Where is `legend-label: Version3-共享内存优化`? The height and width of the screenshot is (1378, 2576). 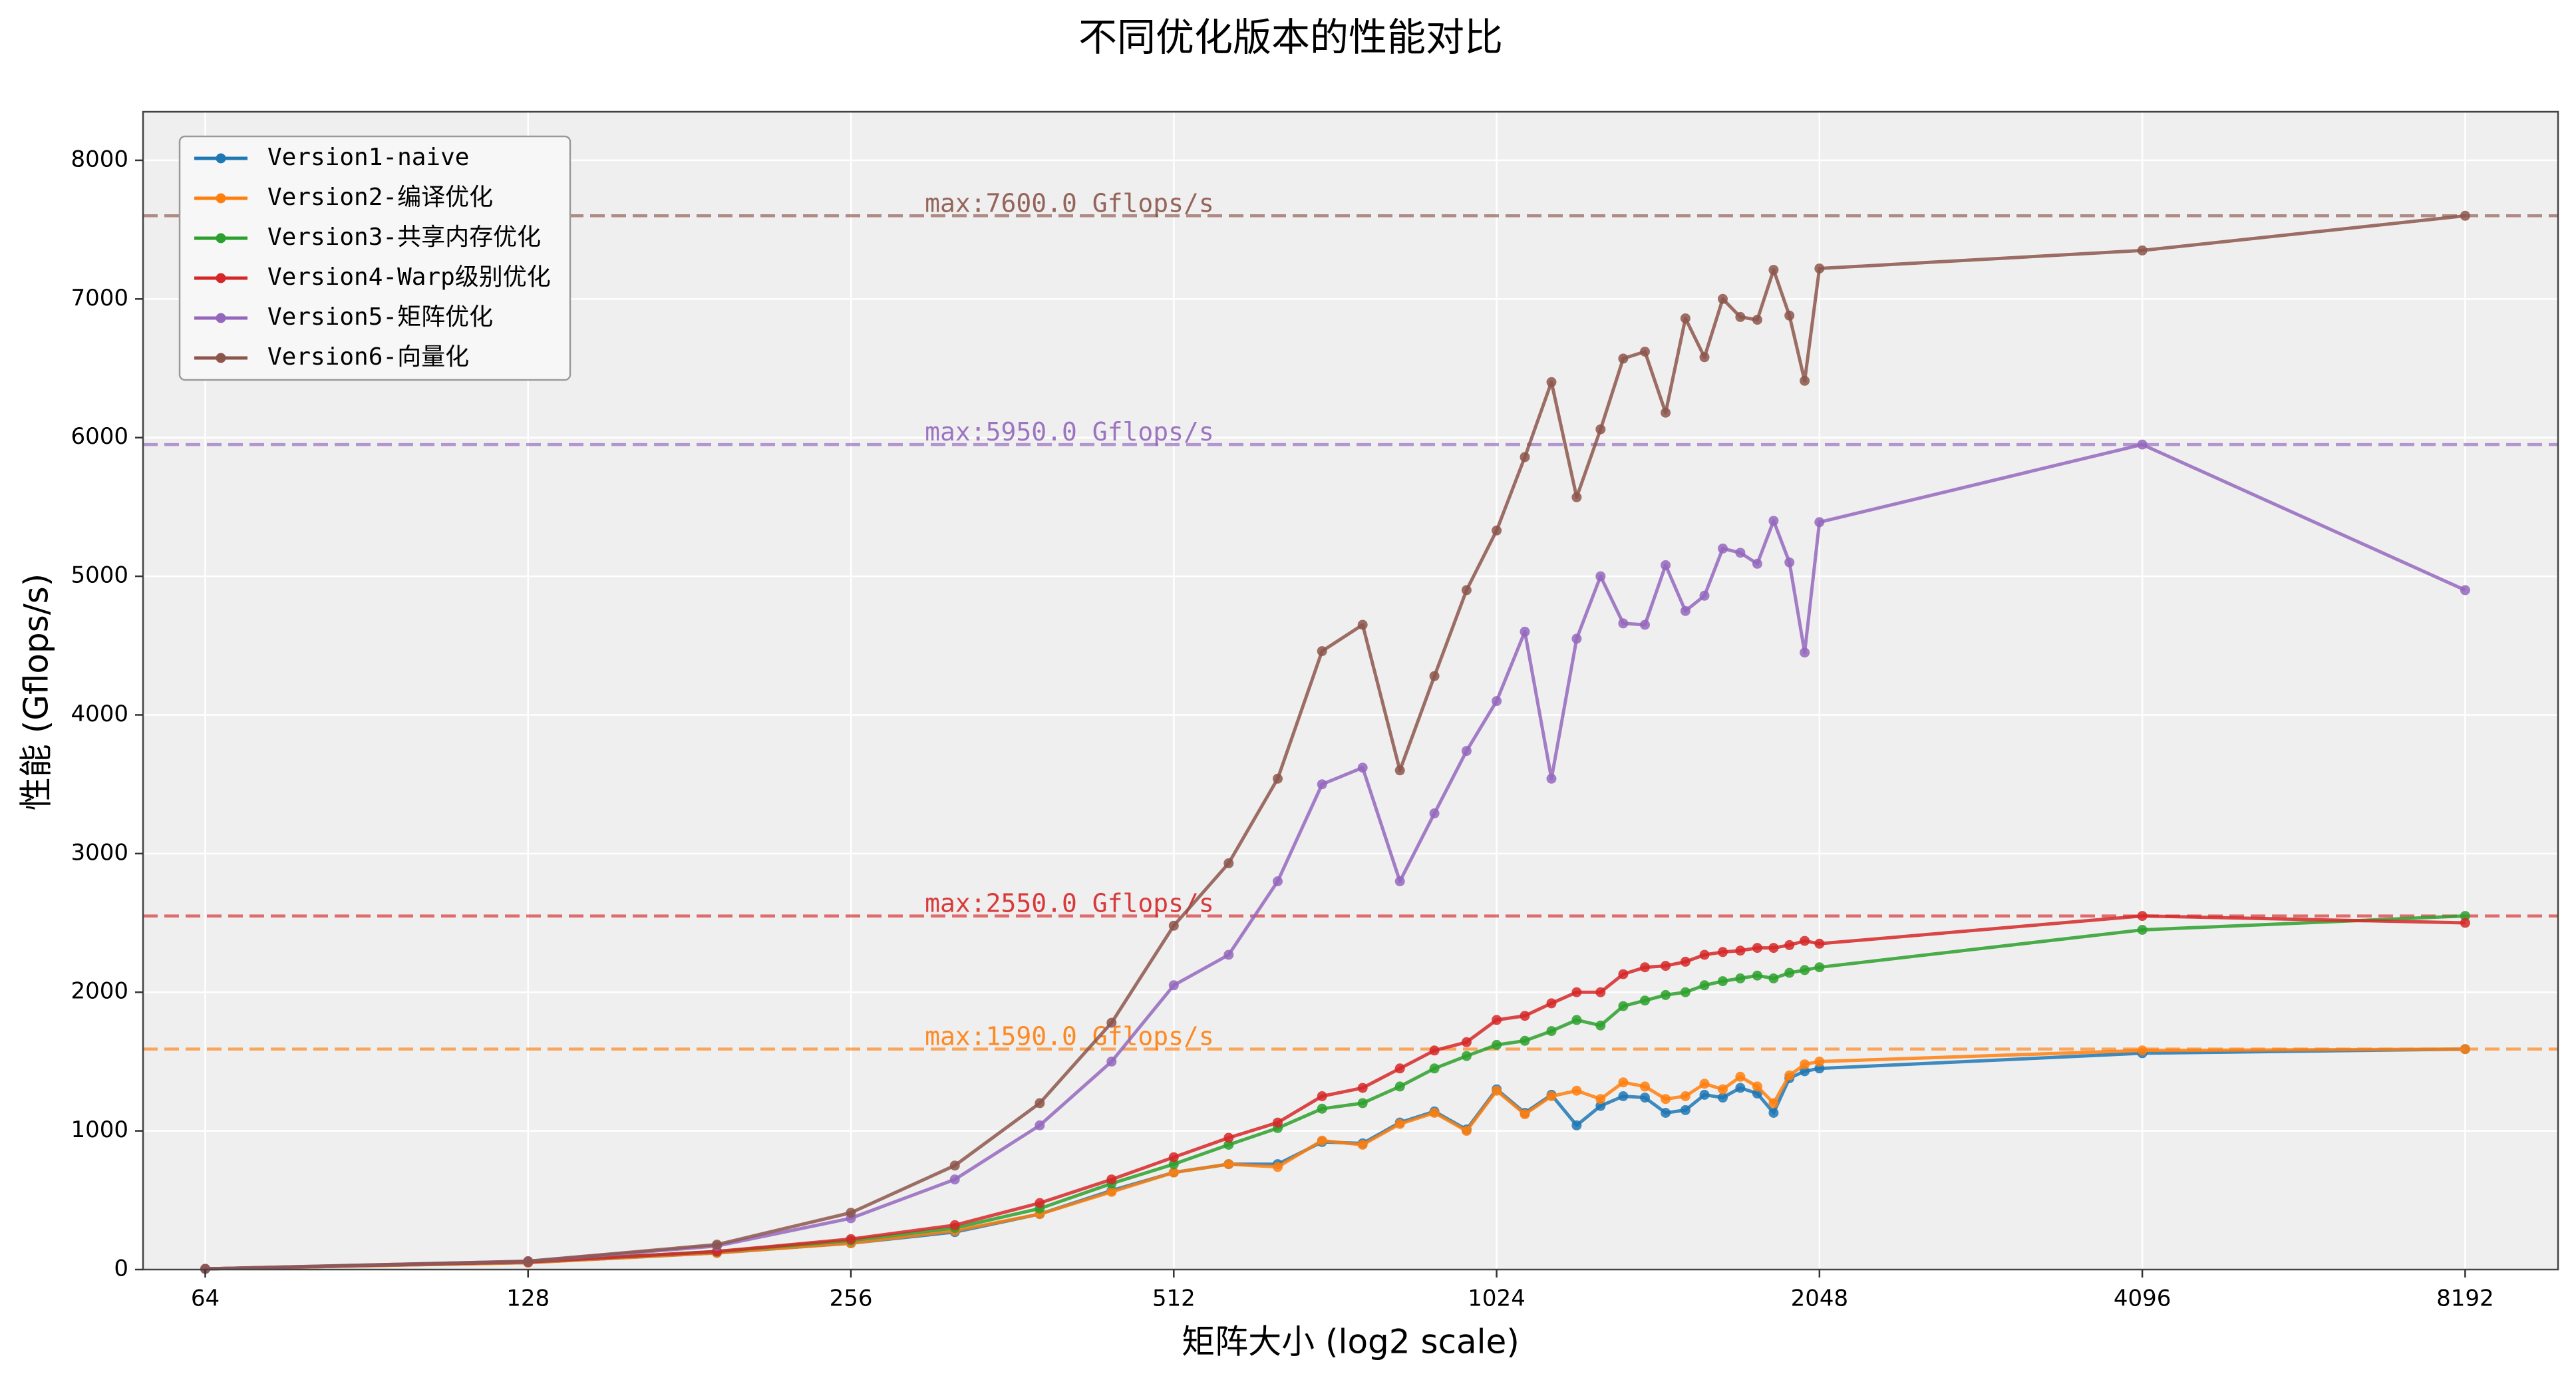
legend-label: Version3-共享内存优化 is located at coordinates (404, 238).